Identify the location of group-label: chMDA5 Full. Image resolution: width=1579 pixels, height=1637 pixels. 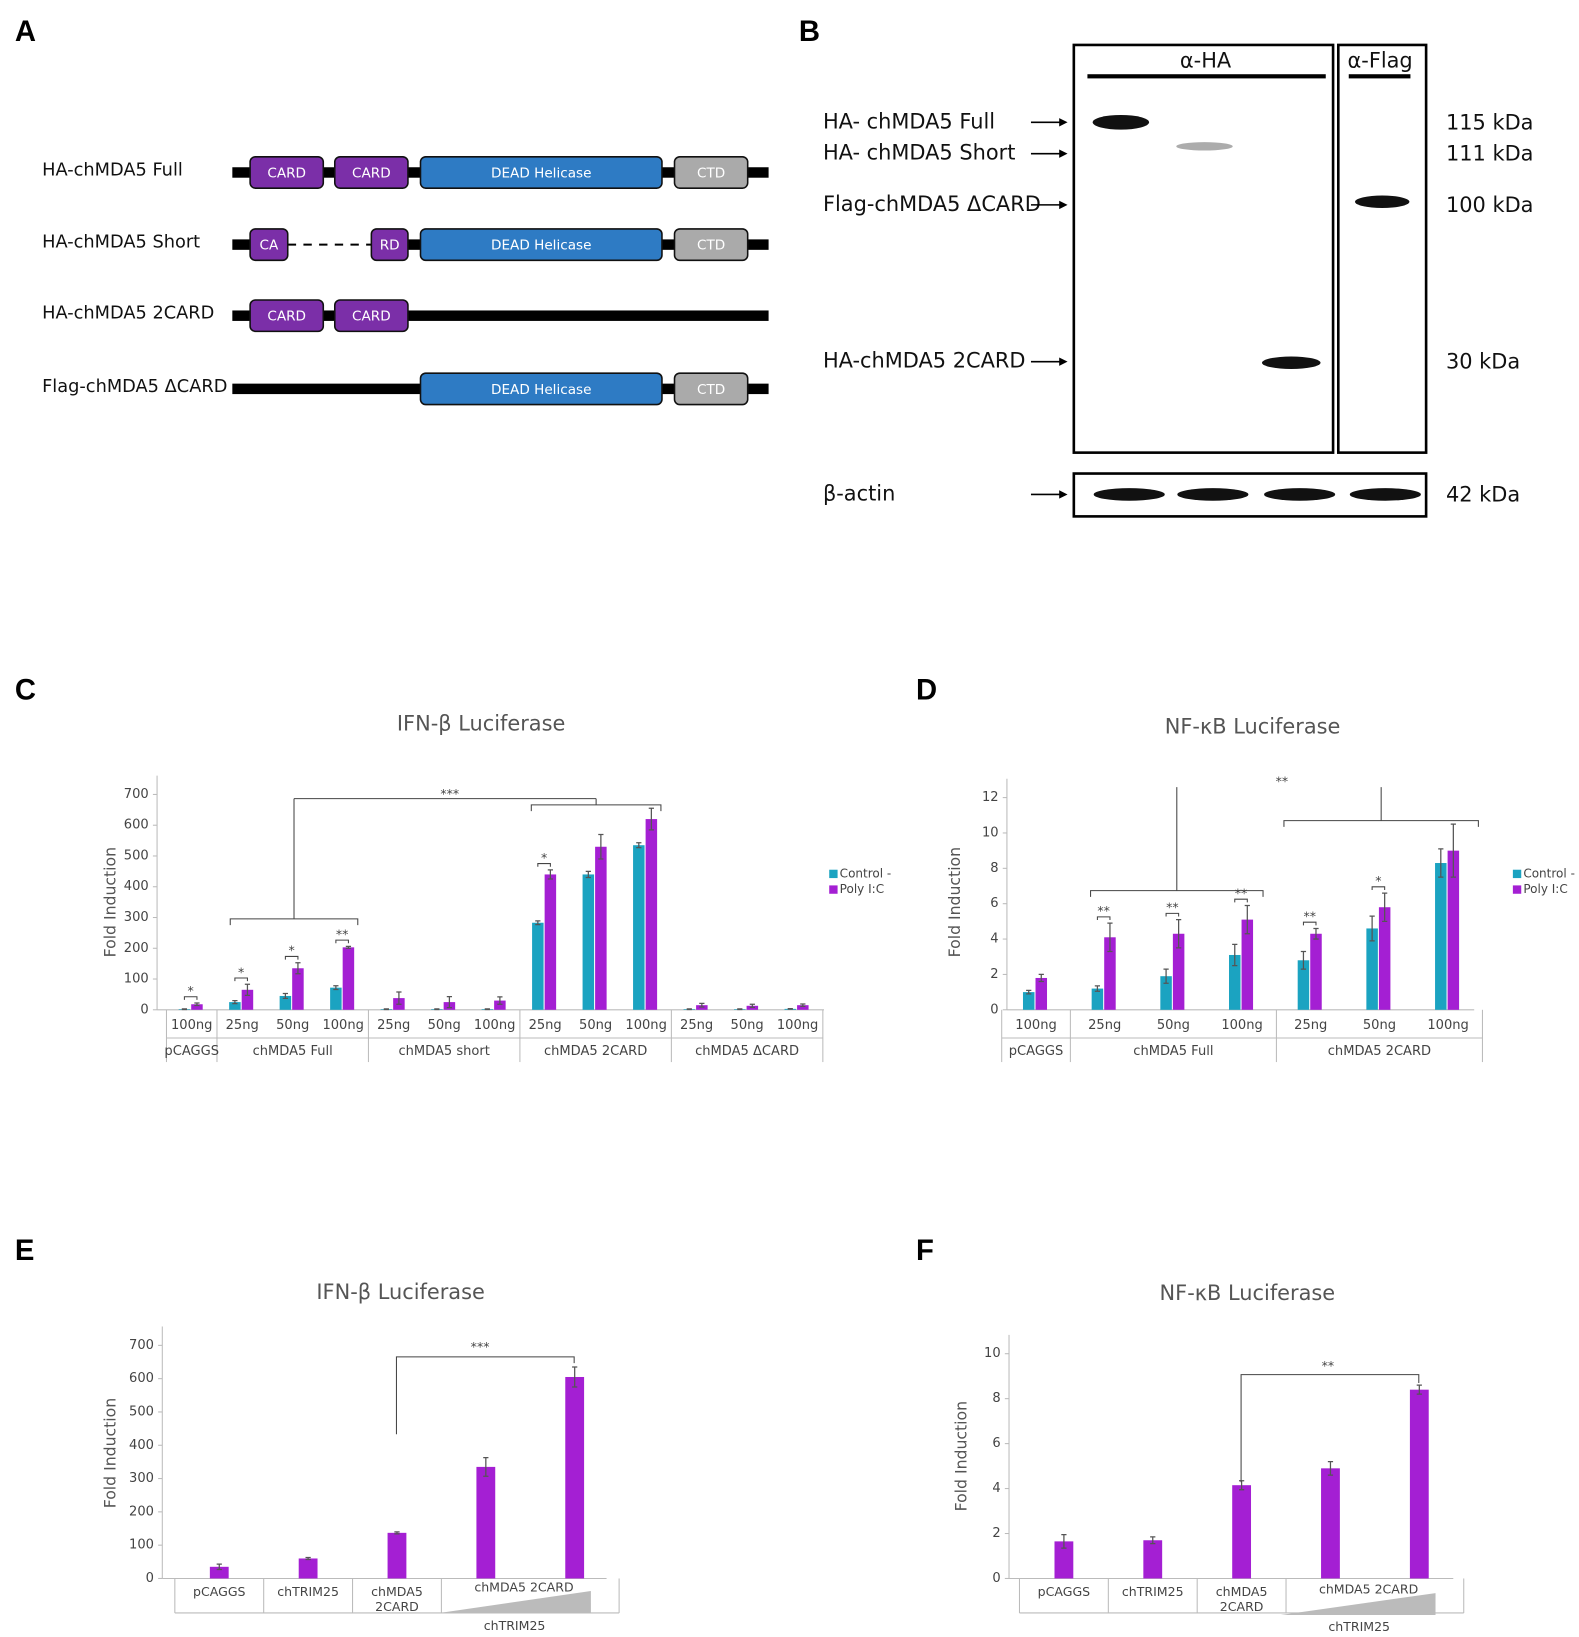
(293, 1051).